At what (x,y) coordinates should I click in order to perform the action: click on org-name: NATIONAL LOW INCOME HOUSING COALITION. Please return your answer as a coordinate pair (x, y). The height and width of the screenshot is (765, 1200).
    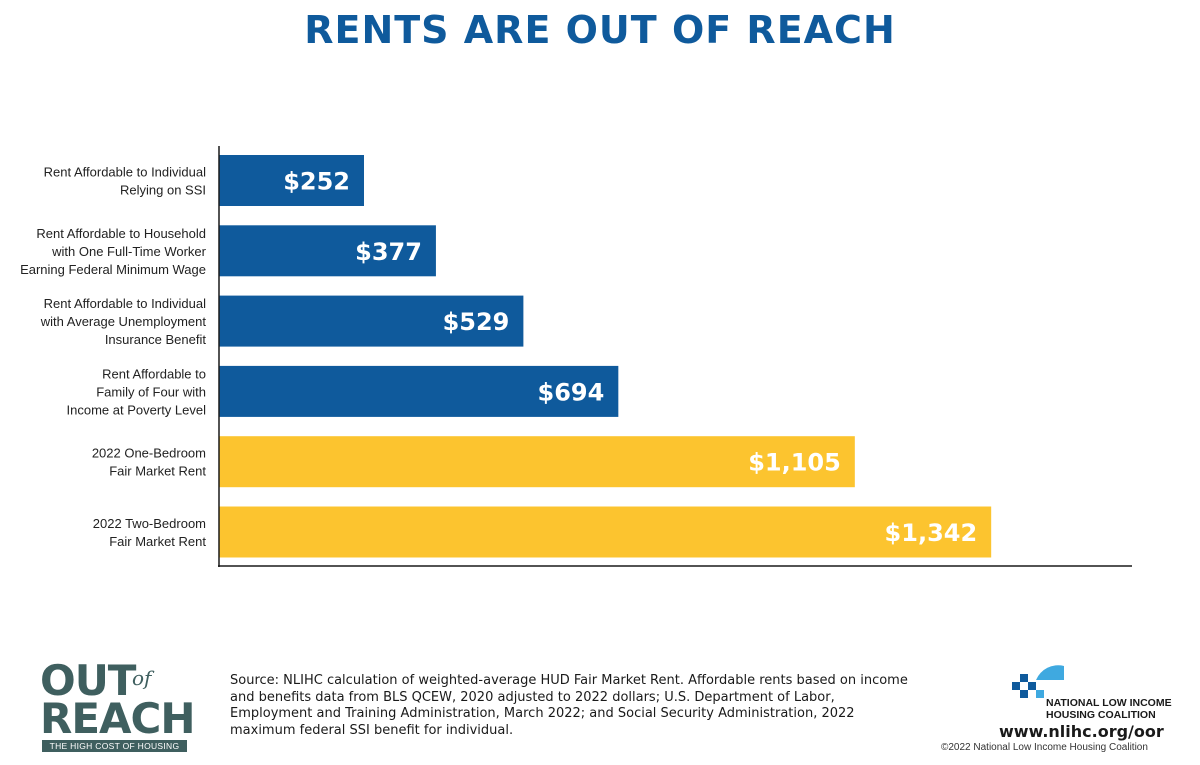
    Looking at the image, I should click on (1109, 709).